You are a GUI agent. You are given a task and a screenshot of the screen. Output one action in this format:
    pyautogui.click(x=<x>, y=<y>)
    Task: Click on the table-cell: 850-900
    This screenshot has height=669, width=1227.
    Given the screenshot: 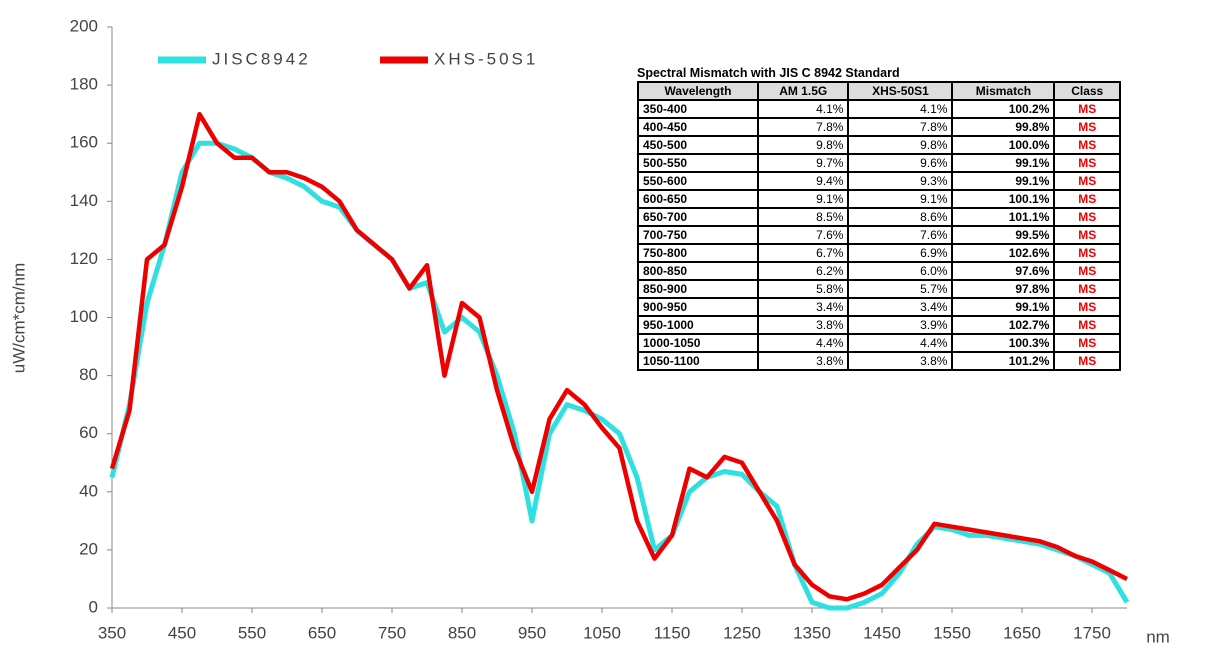 What is the action you would take?
    pyautogui.click(x=698, y=289)
    